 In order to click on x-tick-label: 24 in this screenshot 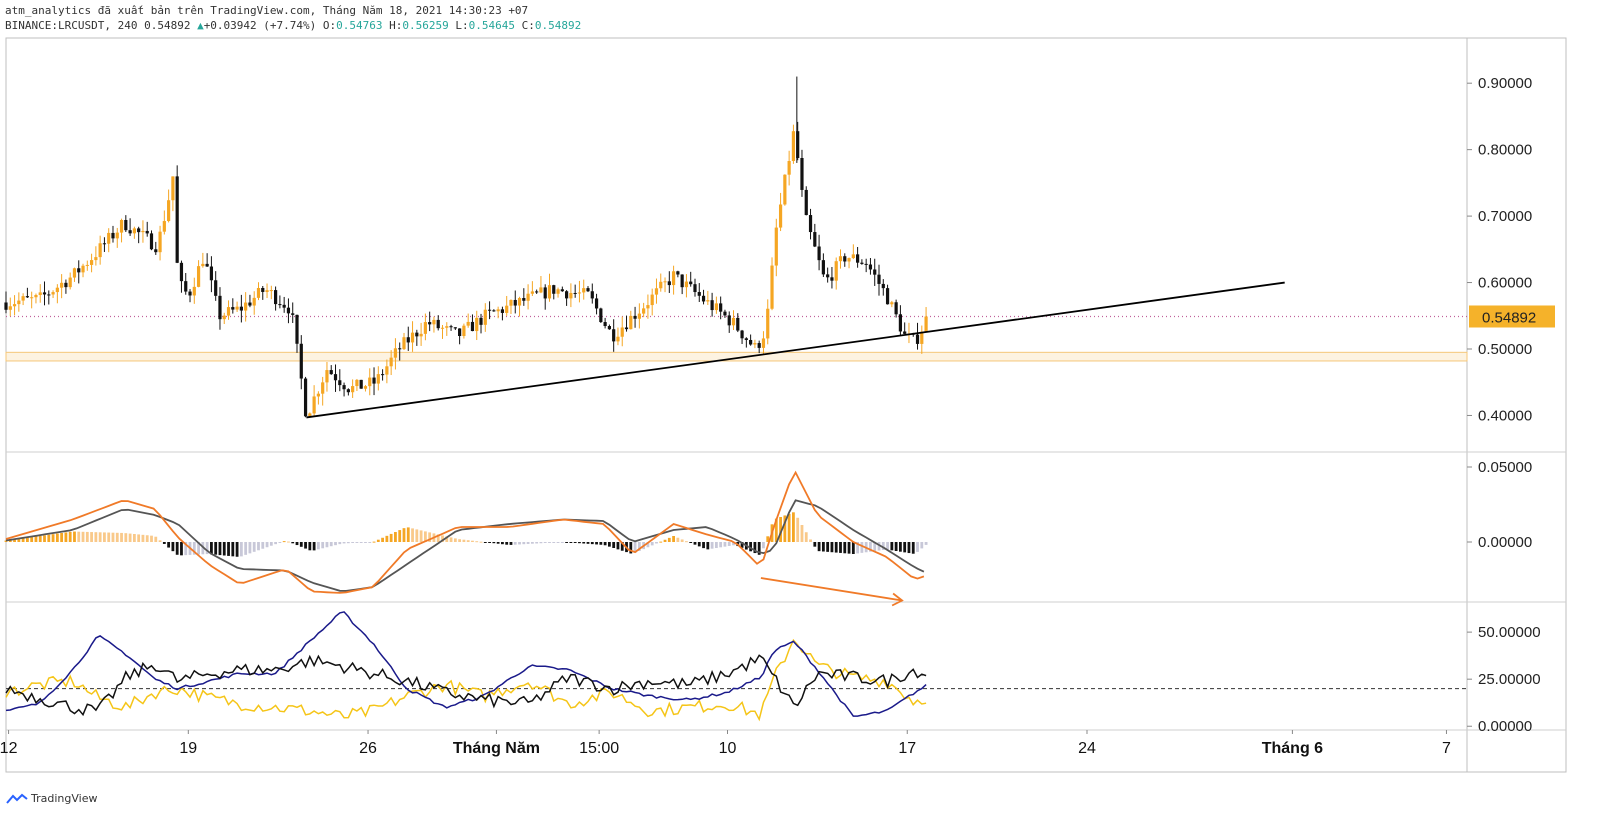, I will do `click(1087, 748)`.